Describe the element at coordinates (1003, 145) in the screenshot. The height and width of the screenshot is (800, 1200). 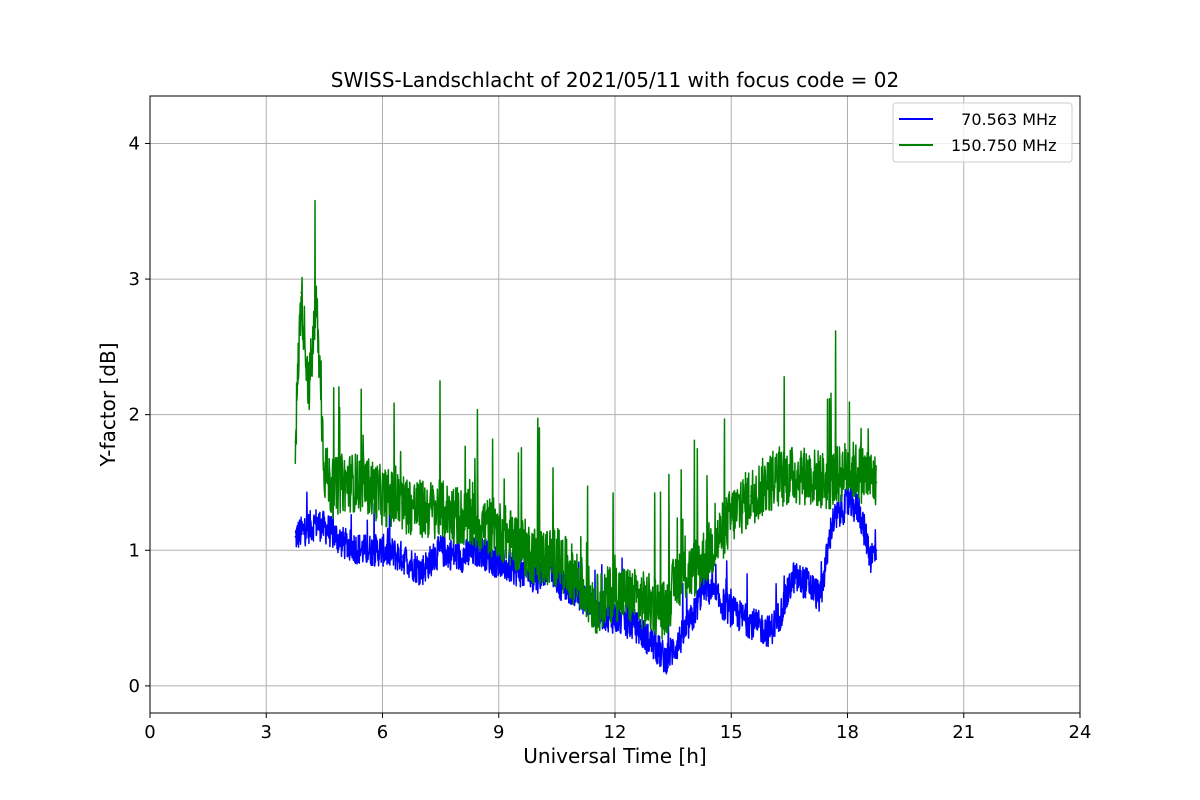
I see `legend-label-150mhz: 150.750 MHz` at that location.